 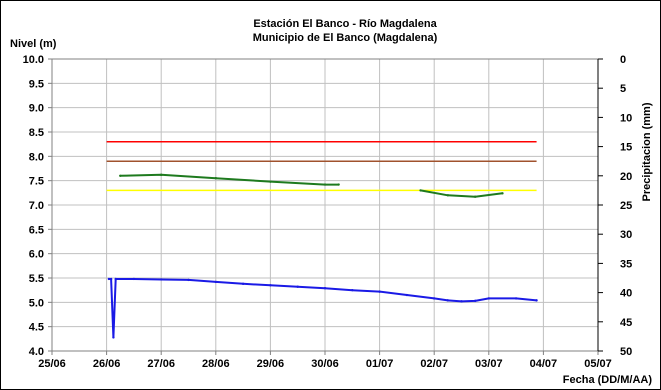 What do you see at coordinates (608, 380) in the screenshot?
I see `x-axis-label: Fecha (DD/M/AA)` at bounding box center [608, 380].